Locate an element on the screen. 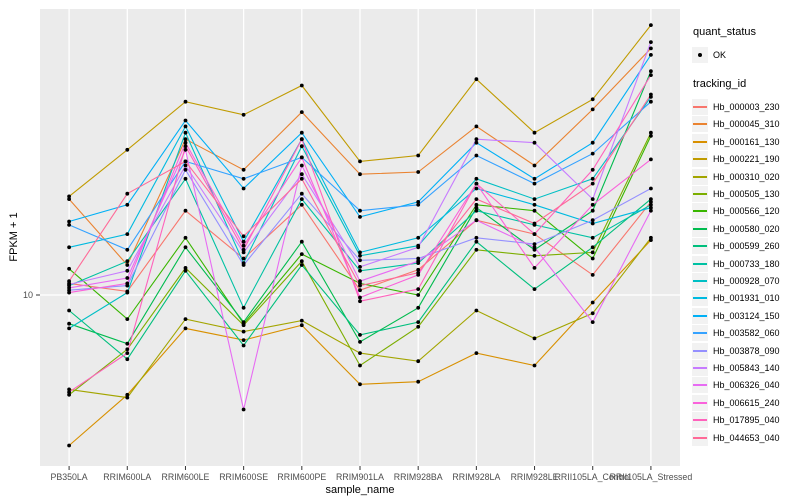  legend-item: Hb_000003_230 is located at coordinates (745, 107).